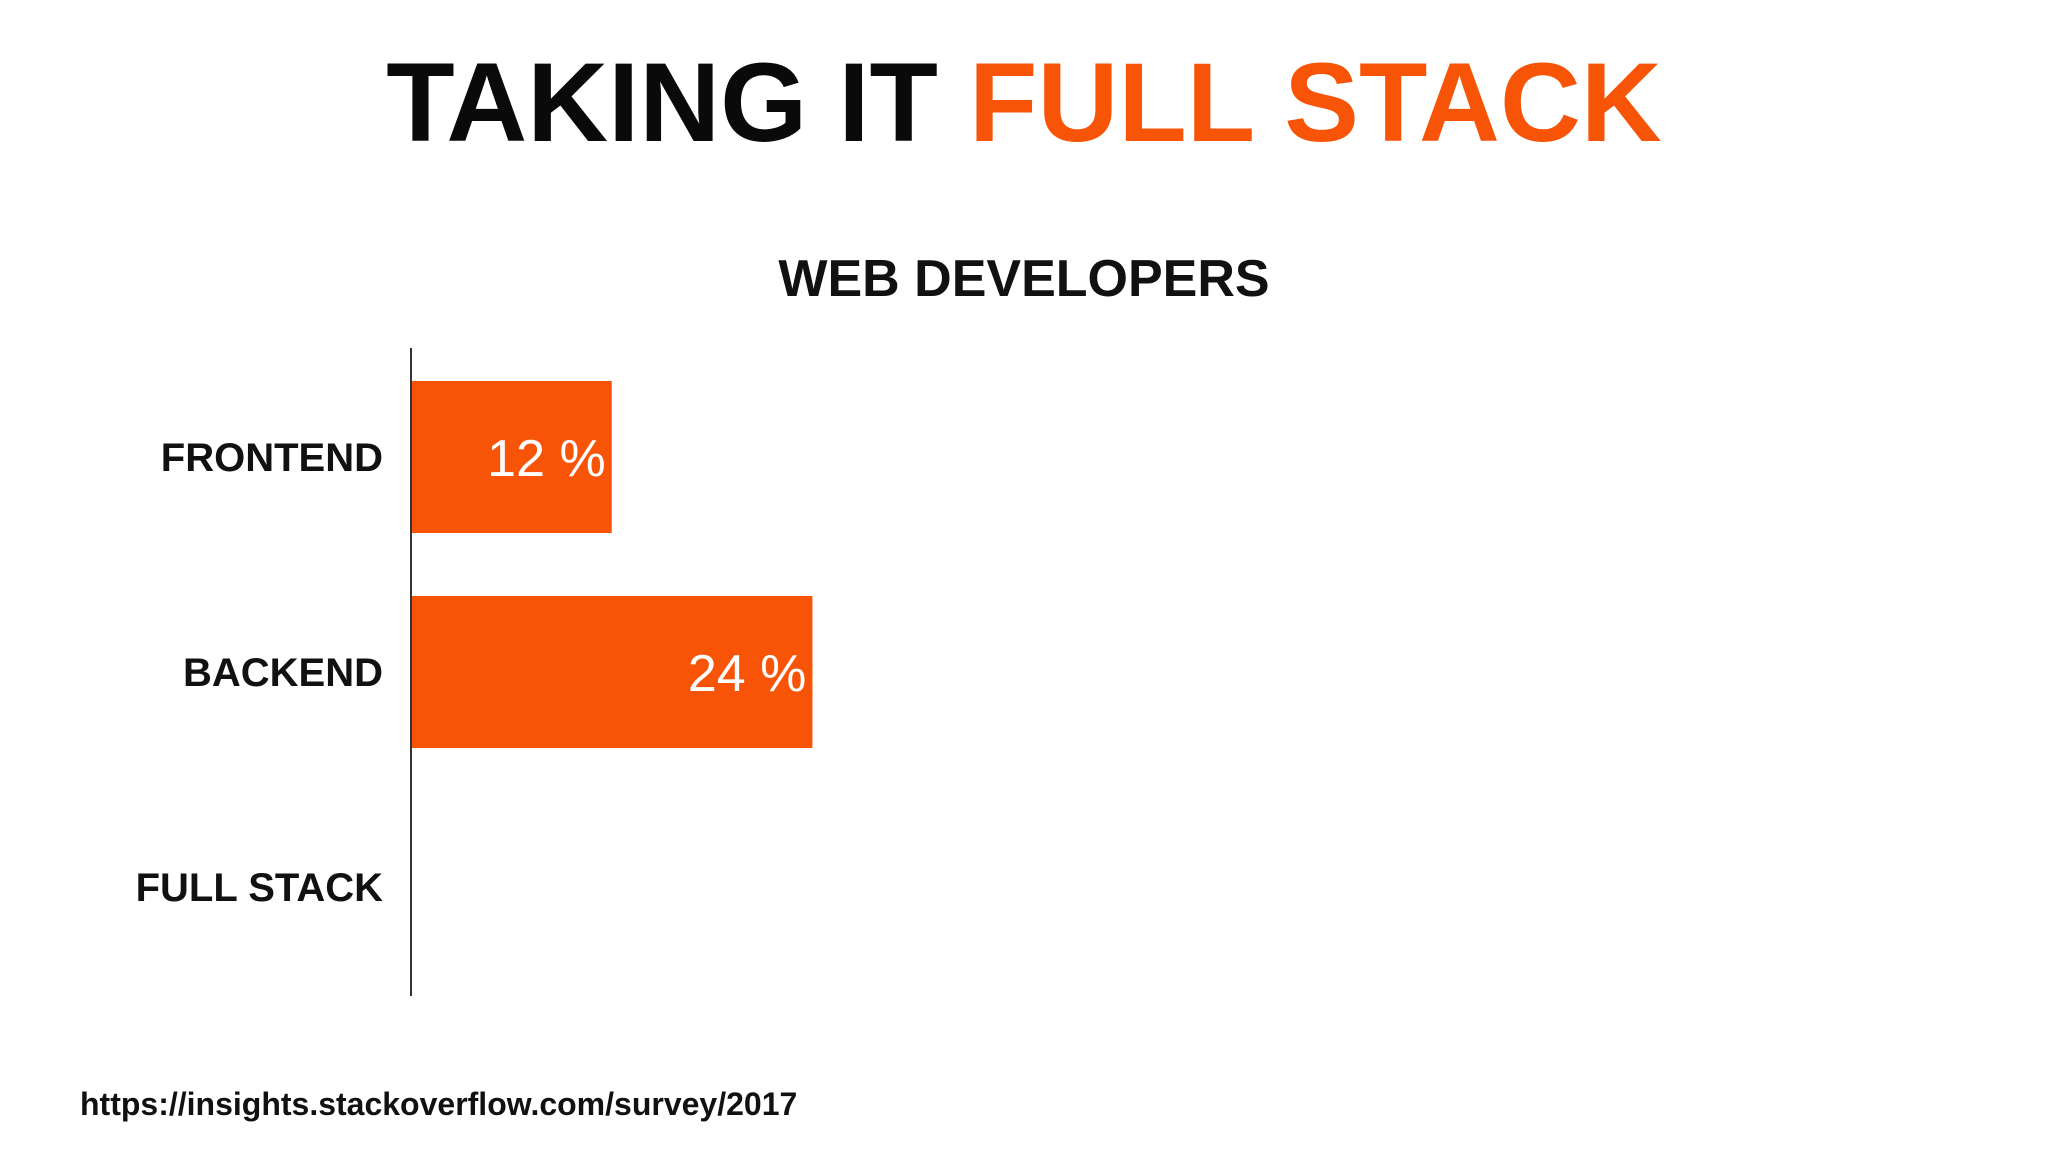 This screenshot has width=2048, height=1152. Describe the element at coordinates (747, 674) in the screenshot. I see `bar-value-label: 24 %` at that location.